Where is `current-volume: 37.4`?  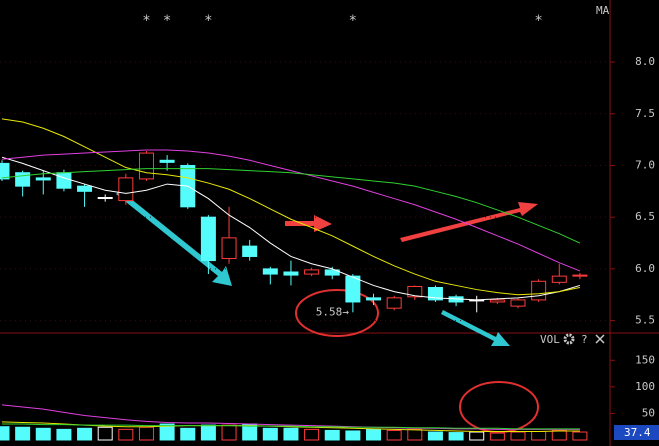
current-volume: 37.4 is located at coordinates (637, 432).